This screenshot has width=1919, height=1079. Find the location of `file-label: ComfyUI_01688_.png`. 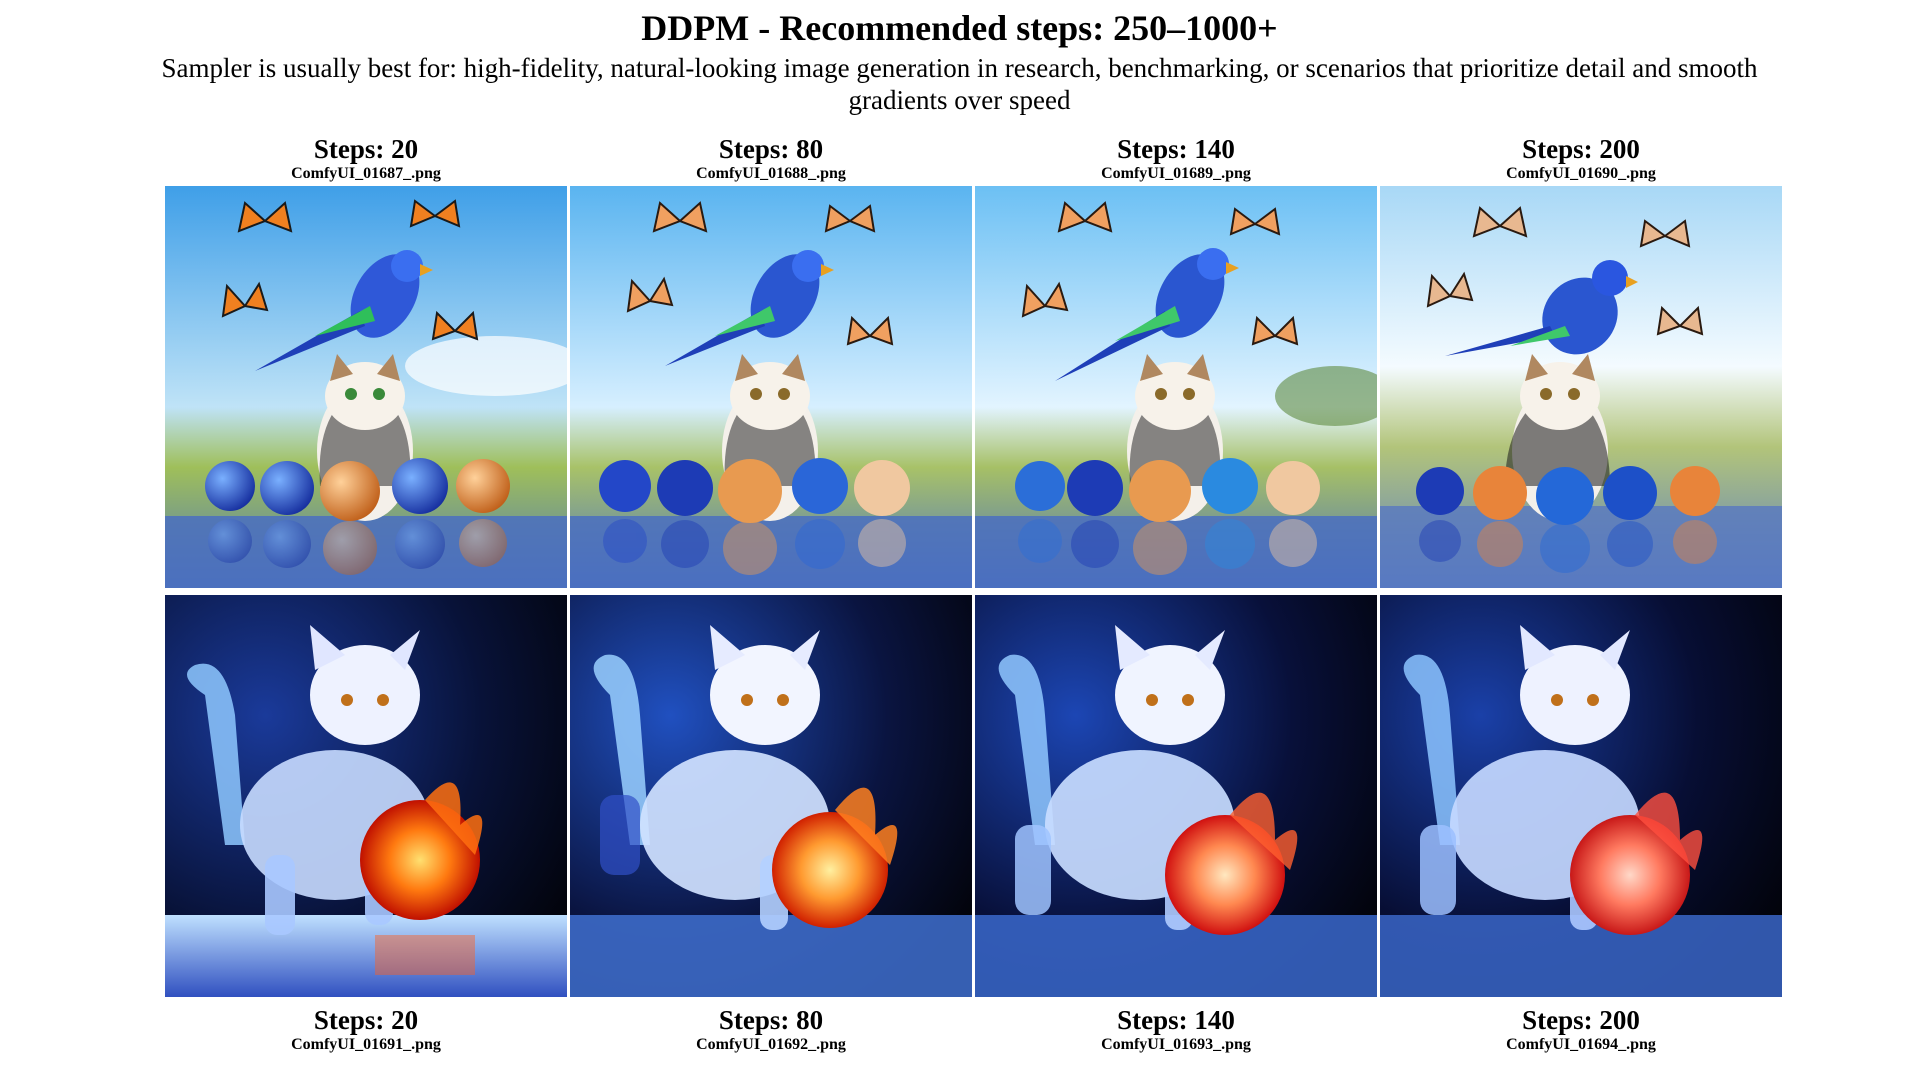

file-label: ComfyUI_01688_.png is located at coordinates (771, 173).